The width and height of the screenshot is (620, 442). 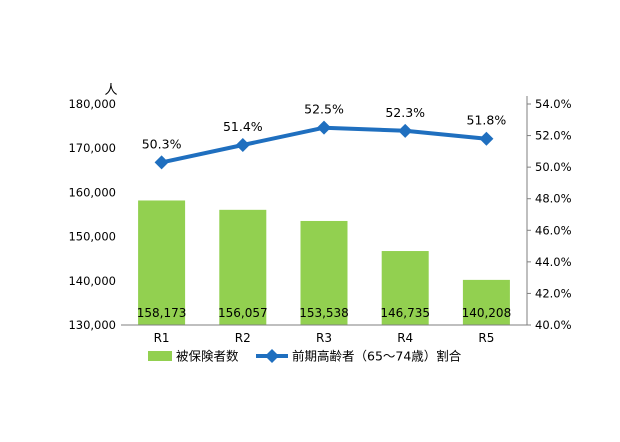 I want to click on left-axis-tick-label: 170,000, so click(x=92, y=148).